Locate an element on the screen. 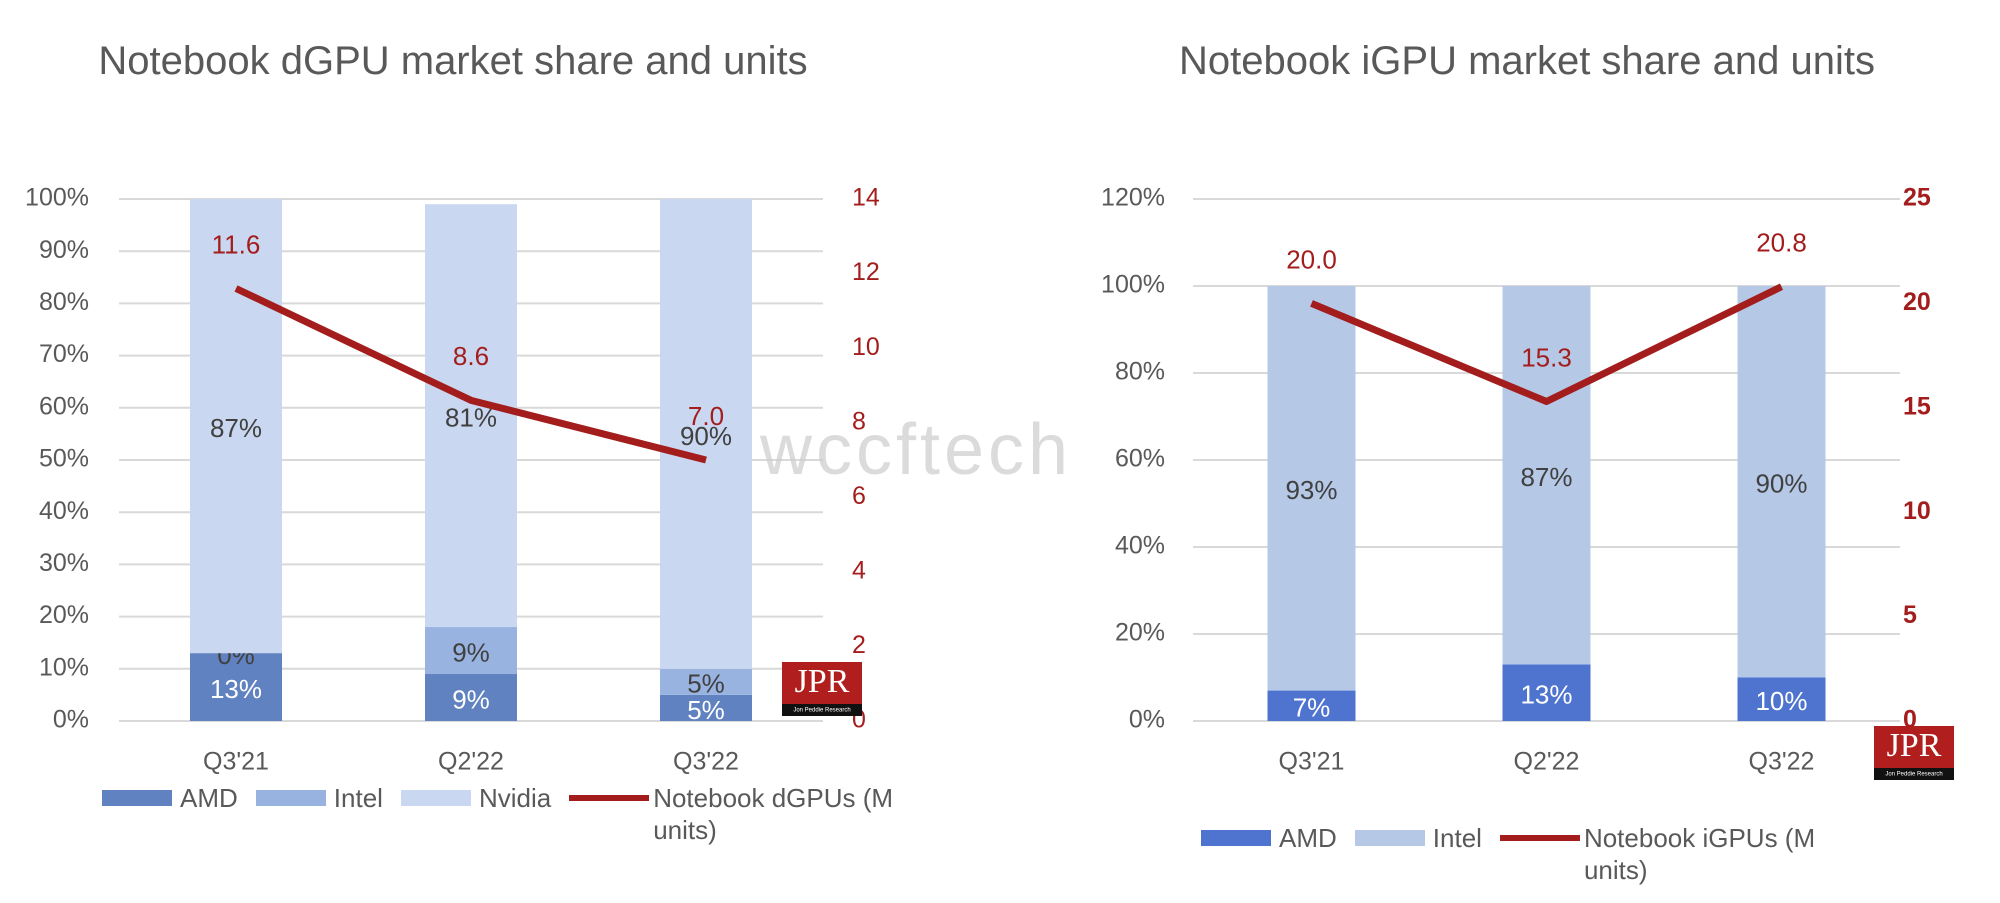 This screenshot has width=2000, height=903. y2-tick-label: 20 is located at coordinates (1917, 302).